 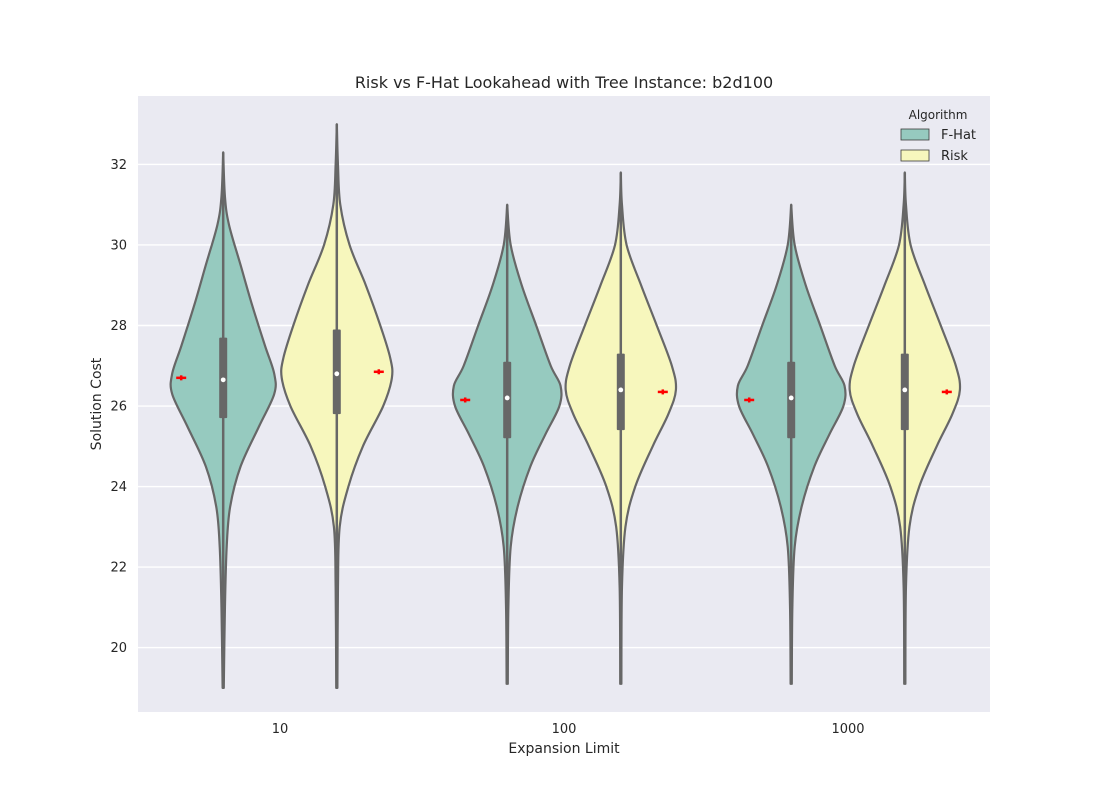 What do you see at coordinates (847, 729) in the screenshot?
I see `x-tick-label: 1000` at bounding box center [847, 729].